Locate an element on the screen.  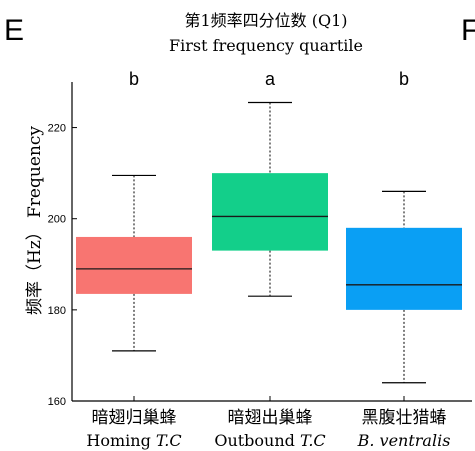
category-label-en-italic: B. ventralis is located at coordinates (404, 440).